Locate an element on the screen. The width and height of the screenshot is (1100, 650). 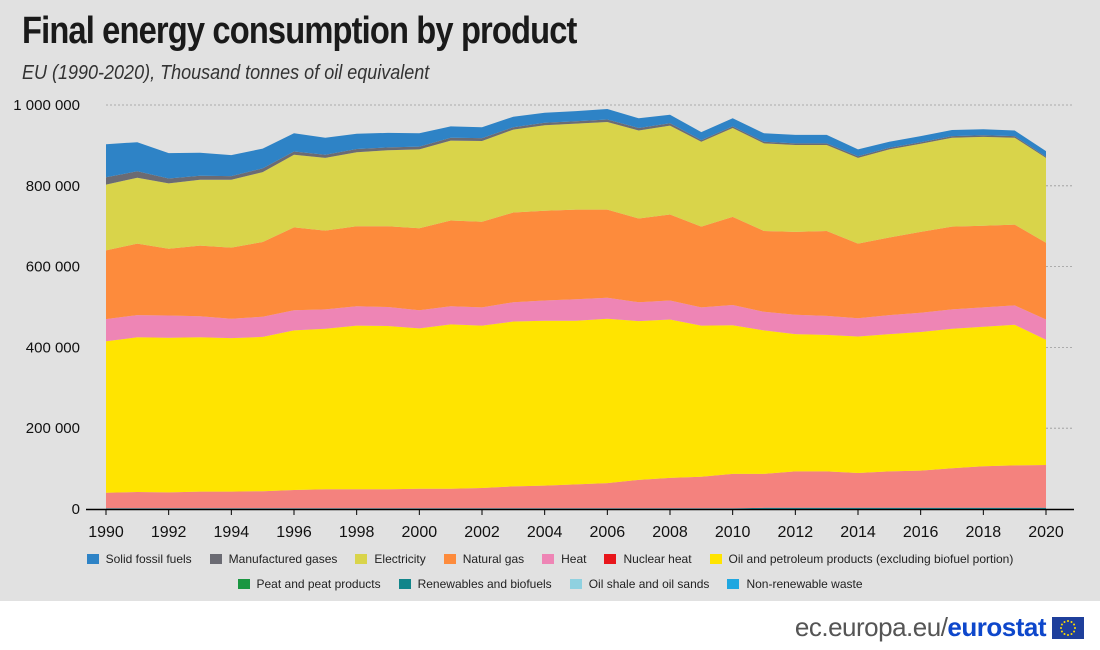
y-tick-label: 400 000 is located at coordinates (53, 347).